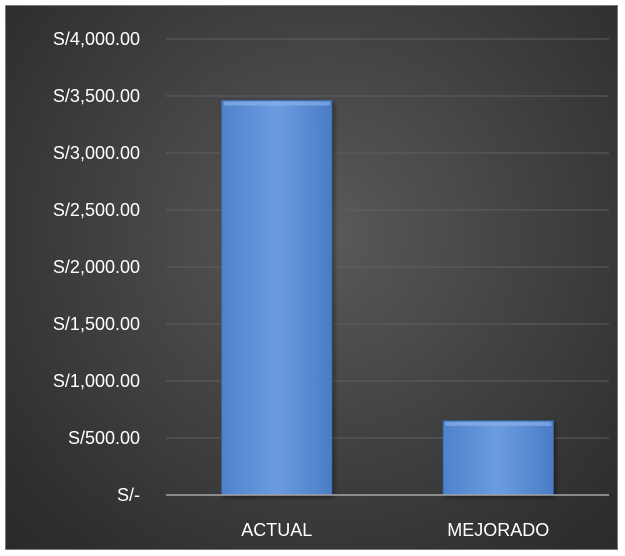  Describe the element at coordinates (96, 324) in the screenshot. I see `y-tick-label: S/1,500.00` at that location.